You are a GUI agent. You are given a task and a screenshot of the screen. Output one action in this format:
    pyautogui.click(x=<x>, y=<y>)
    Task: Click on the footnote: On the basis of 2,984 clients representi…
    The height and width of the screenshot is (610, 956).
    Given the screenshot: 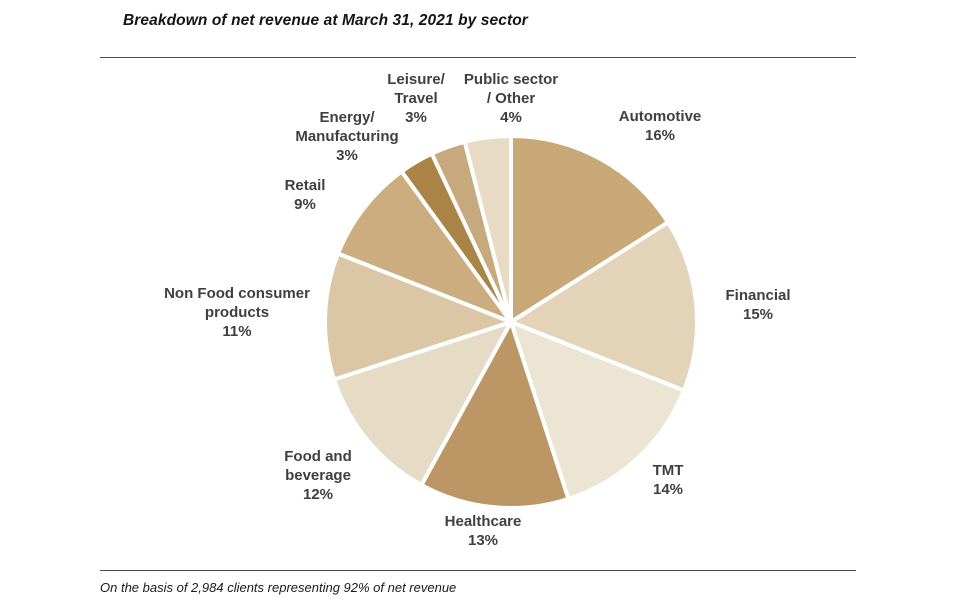 What is the action you would take?
    pyautogui.click(x=278, y=587)
    